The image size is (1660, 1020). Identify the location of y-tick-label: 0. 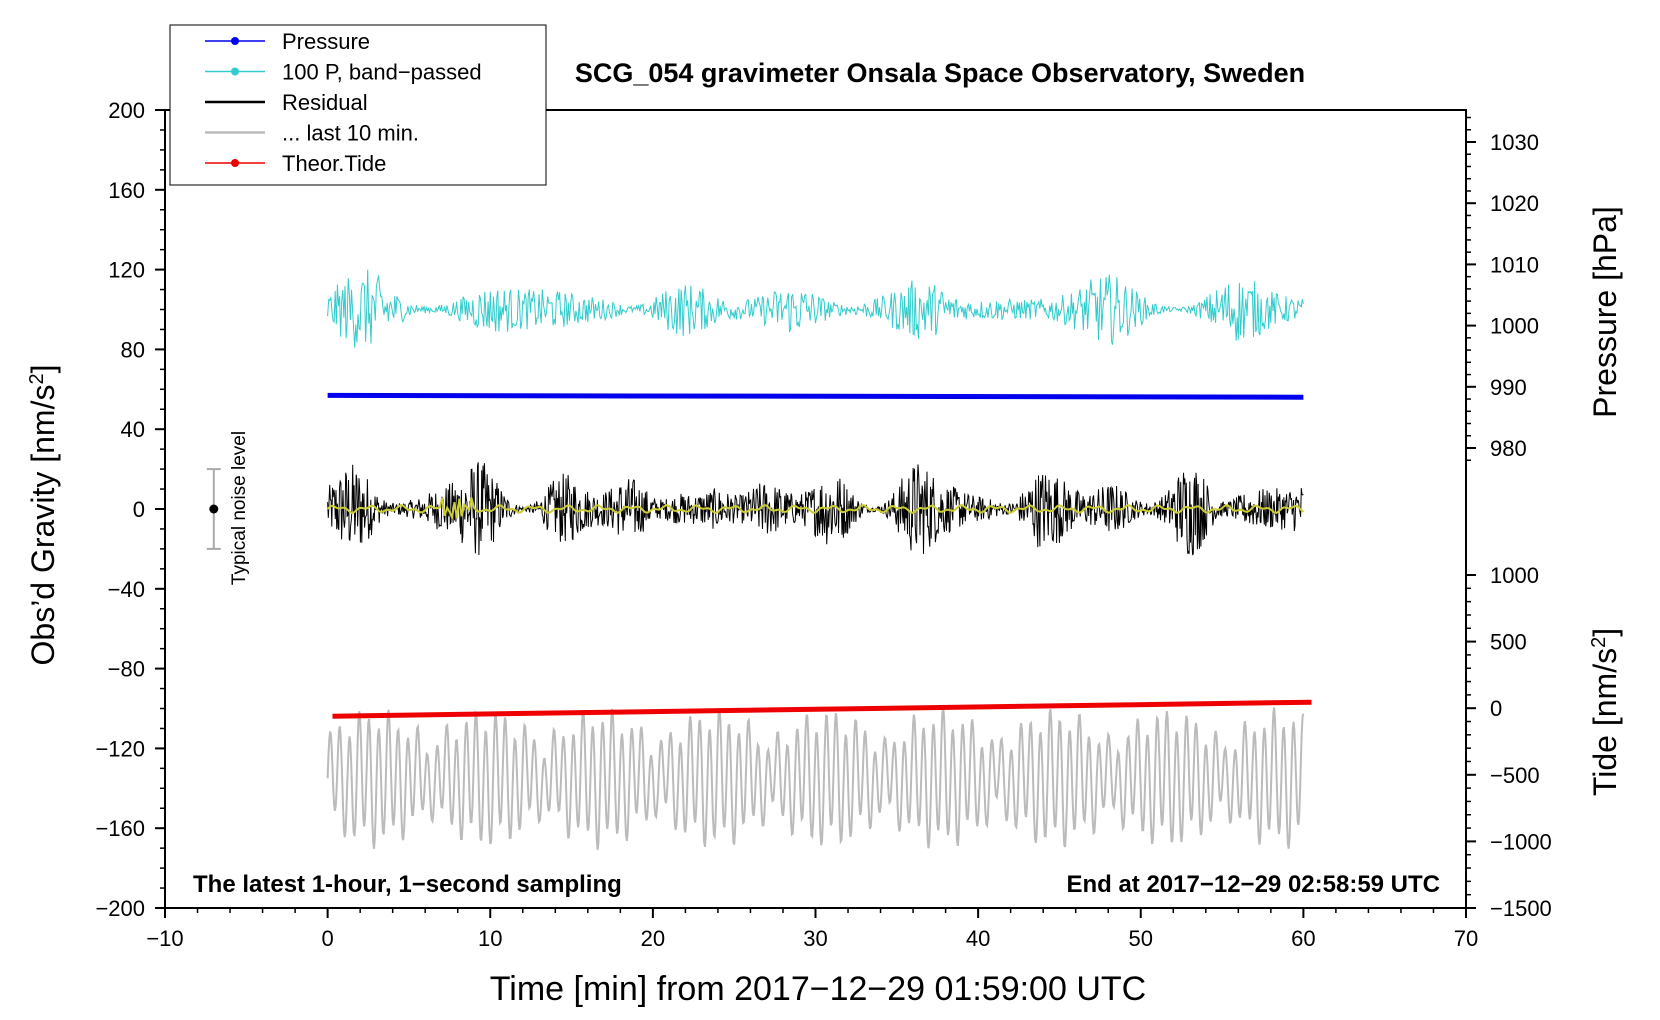
(139, 509).